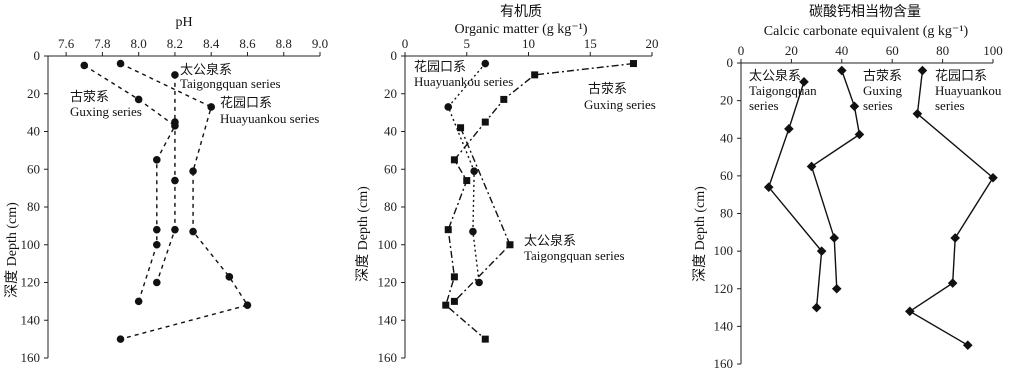 This screenshot has width=1020, height=374. Describe the element at coordinates (550, 240) in the screenshot. I see `om-label-taigongquan-cn: 太公泉系` at that location.